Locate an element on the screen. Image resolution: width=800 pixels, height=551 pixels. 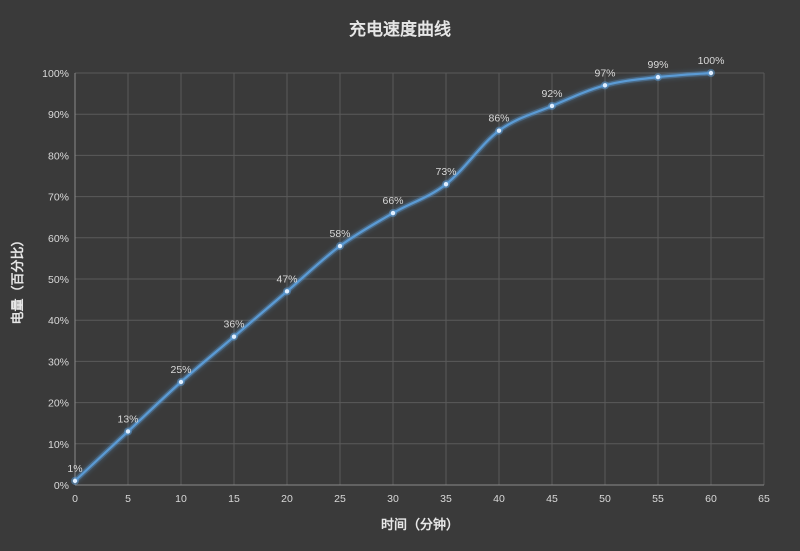
data-label: 47% is located at coordinates (286, 279).